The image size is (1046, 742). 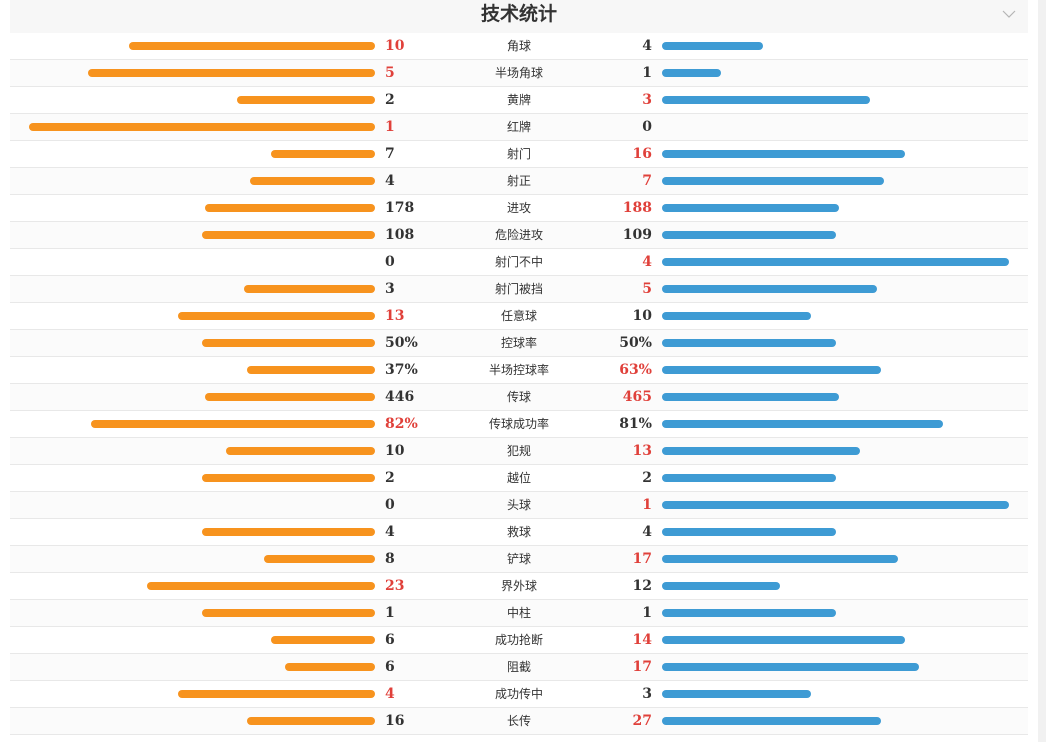 What do you see at coordinates (518, 694) in the screenshot?
I see `stat-label: 成功传中` at bounding box center [518, 694].